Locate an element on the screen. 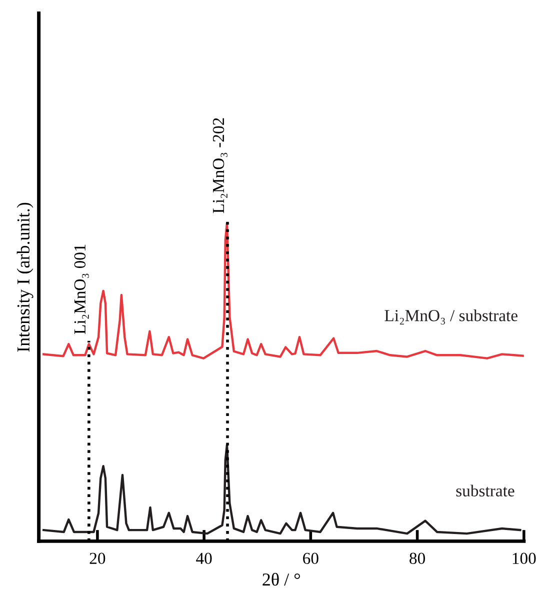 This screenshot has height=604, width=539. x-tick-label: 40 is located at coordinates (204, 558).